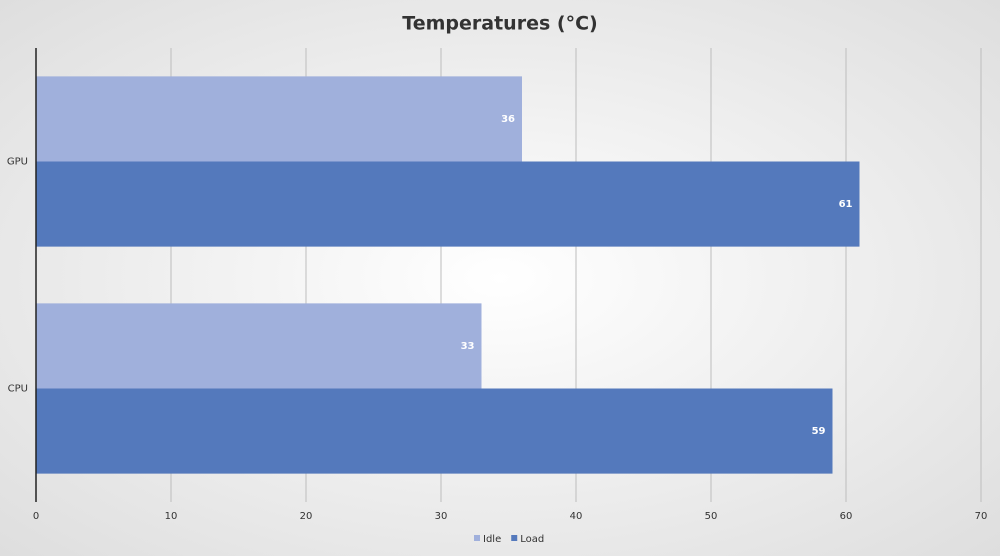 This screenshot has width=1000, height=556. What do you see at coordinates (492, 539) in the screenshot?
I see `legend-label: Idle` at bounding box center [492, 539].